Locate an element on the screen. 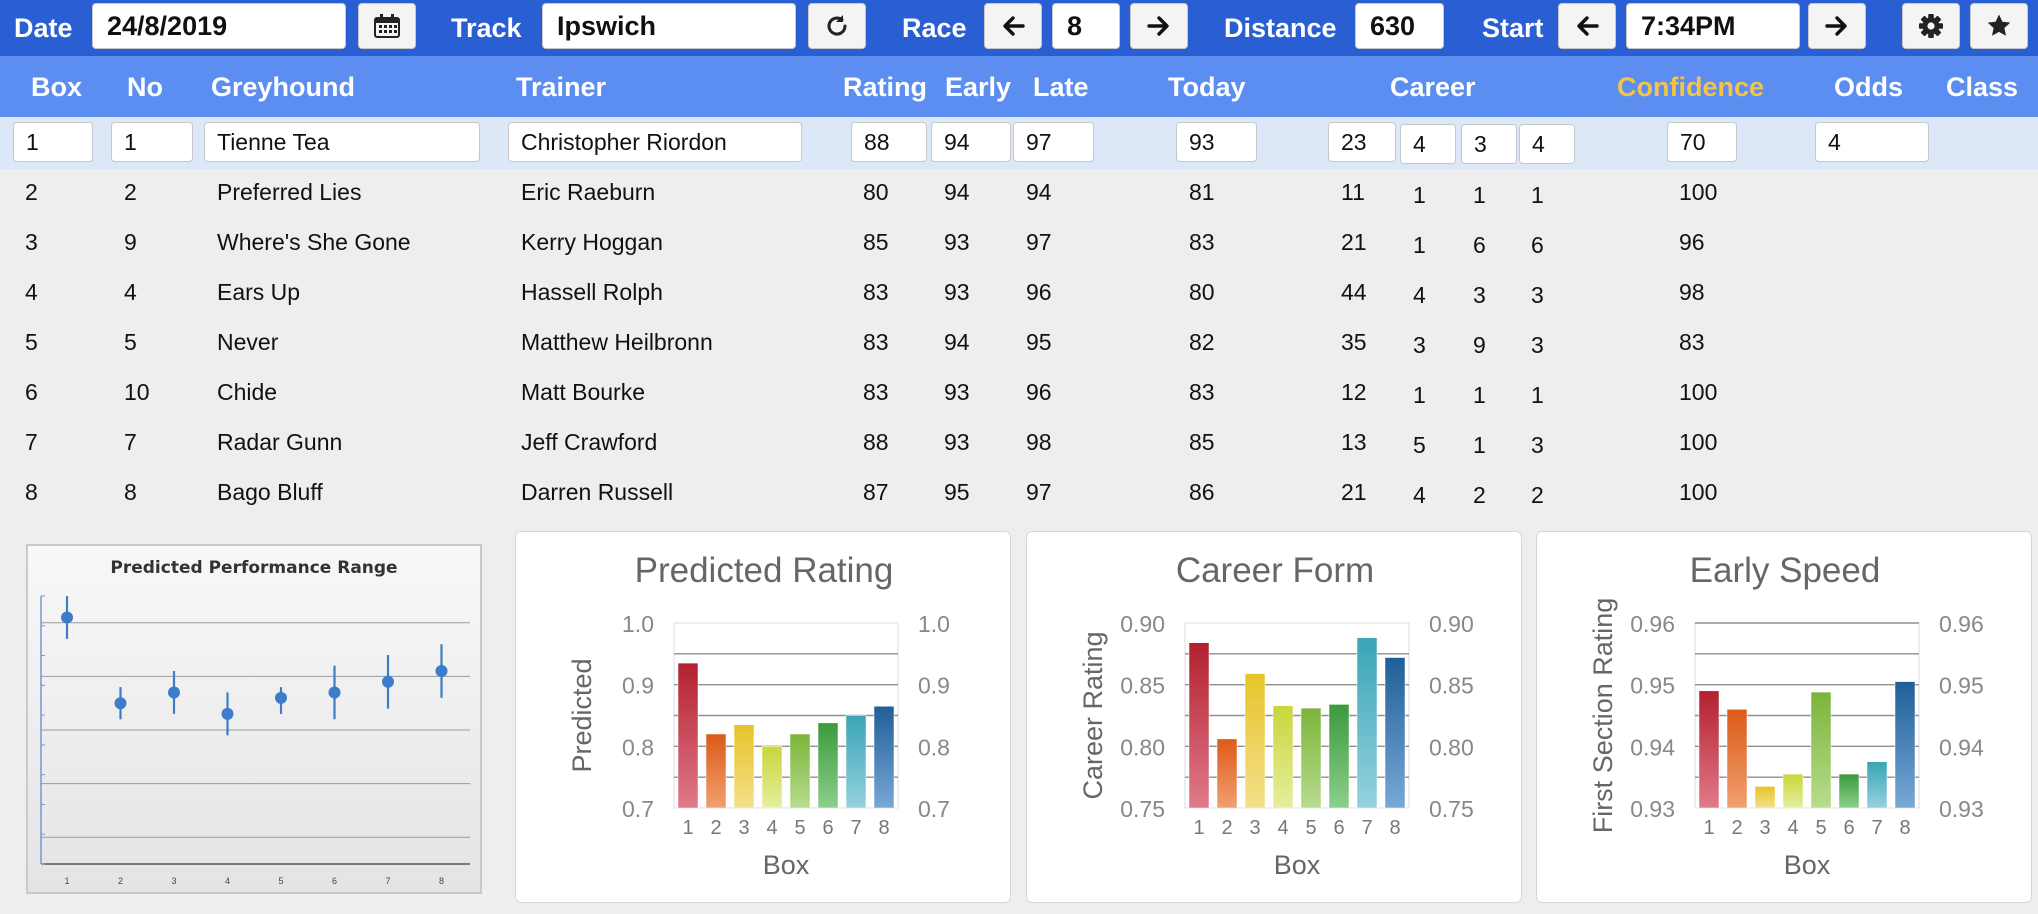 The image size is (2038, 914). refresh-button is located at coordinates (837, 26).